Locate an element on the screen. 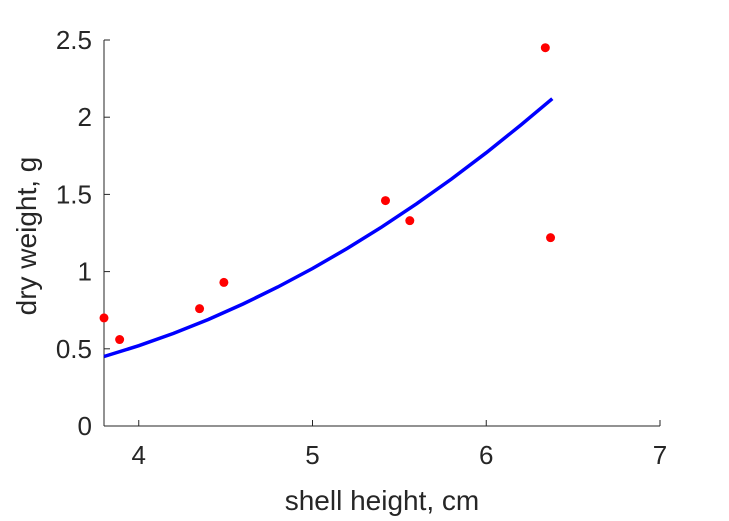 The width and height of the screenshot is (729, 521). y-axis-title: dry weight, g is located at coordinates (26, 236).